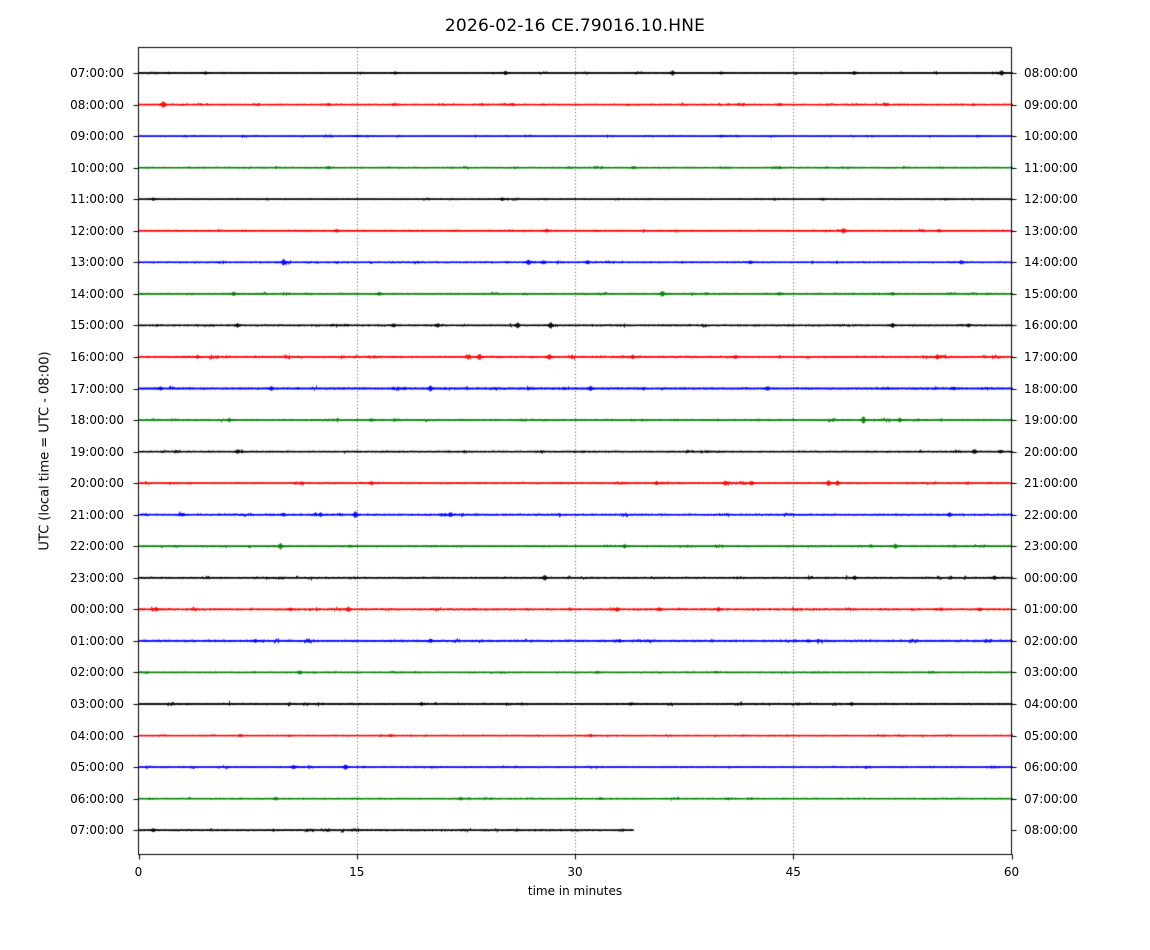 The height and width of the screenshot is (950, 1150). Describe the element at coordinates (97, 199) in the screenshot. I see `y-tick-label-left: 11:00:00` at that location.